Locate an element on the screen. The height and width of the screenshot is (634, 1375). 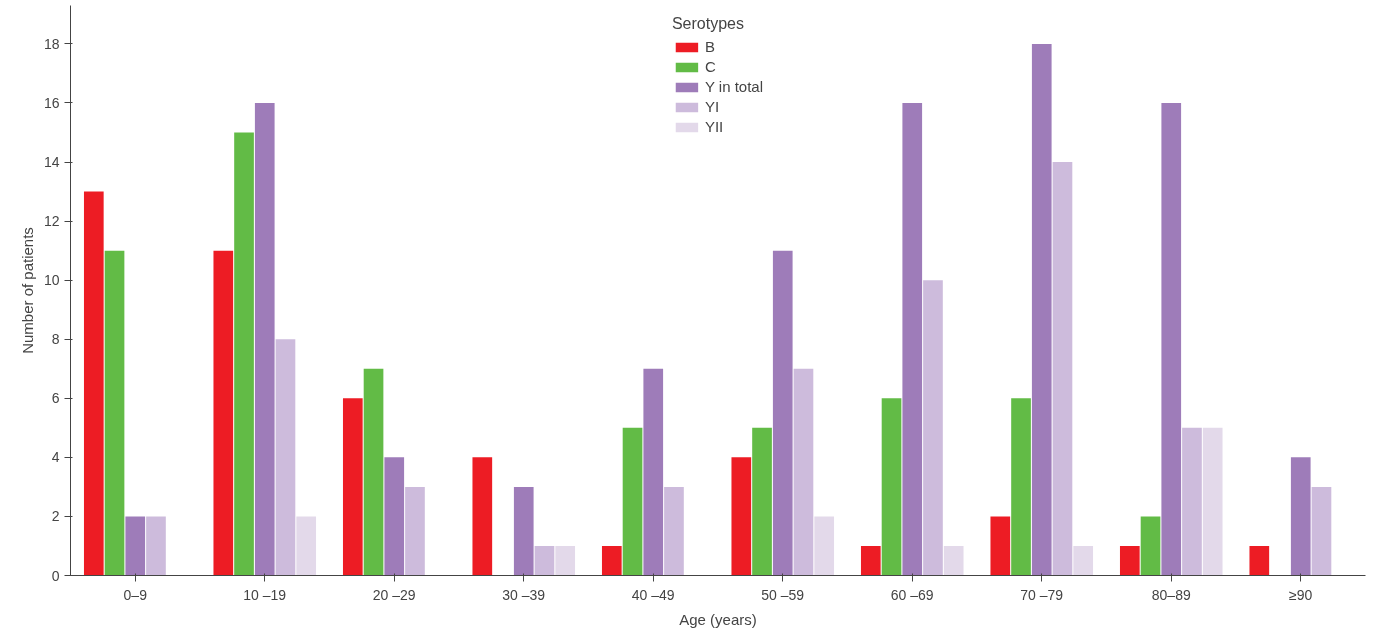
y-tick-label: 6 is located at coordinates (55, 398).